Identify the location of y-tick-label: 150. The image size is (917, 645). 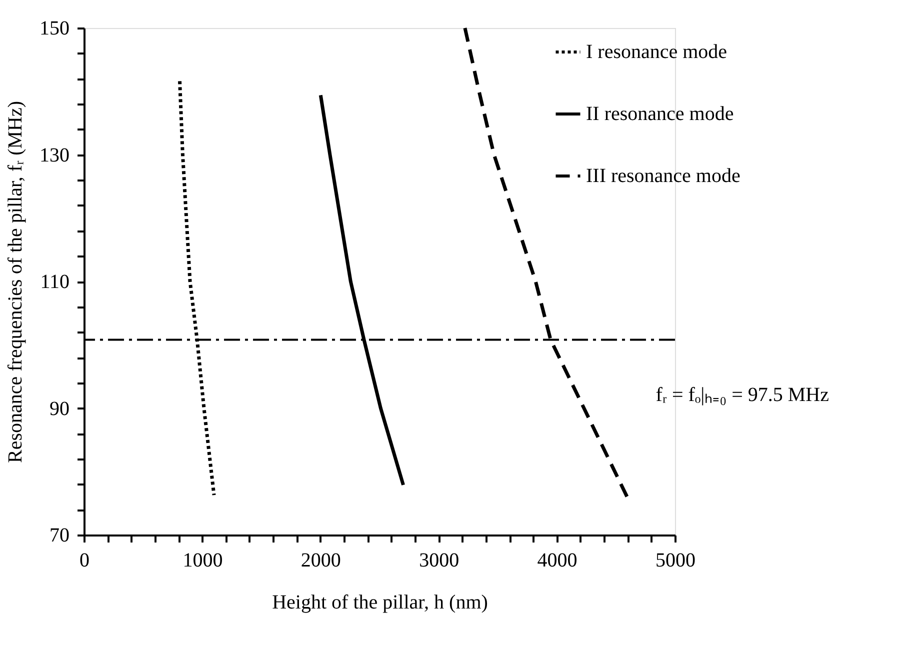
(55, 29).